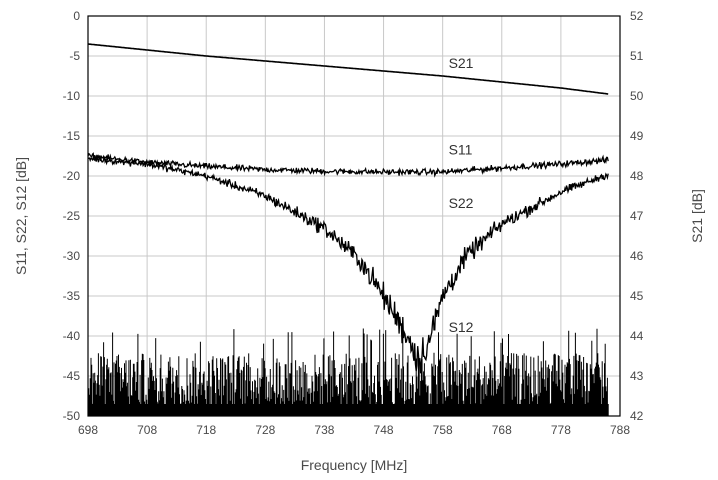  Describe the element at coordinates (72, 256) in the screenshot. I see `y-tick-label-left: -30` at that location.